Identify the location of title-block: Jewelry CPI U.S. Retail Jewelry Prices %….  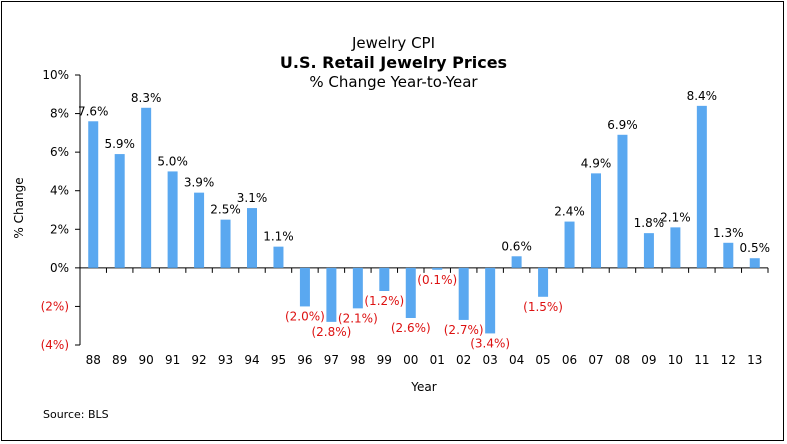
(393, 63).